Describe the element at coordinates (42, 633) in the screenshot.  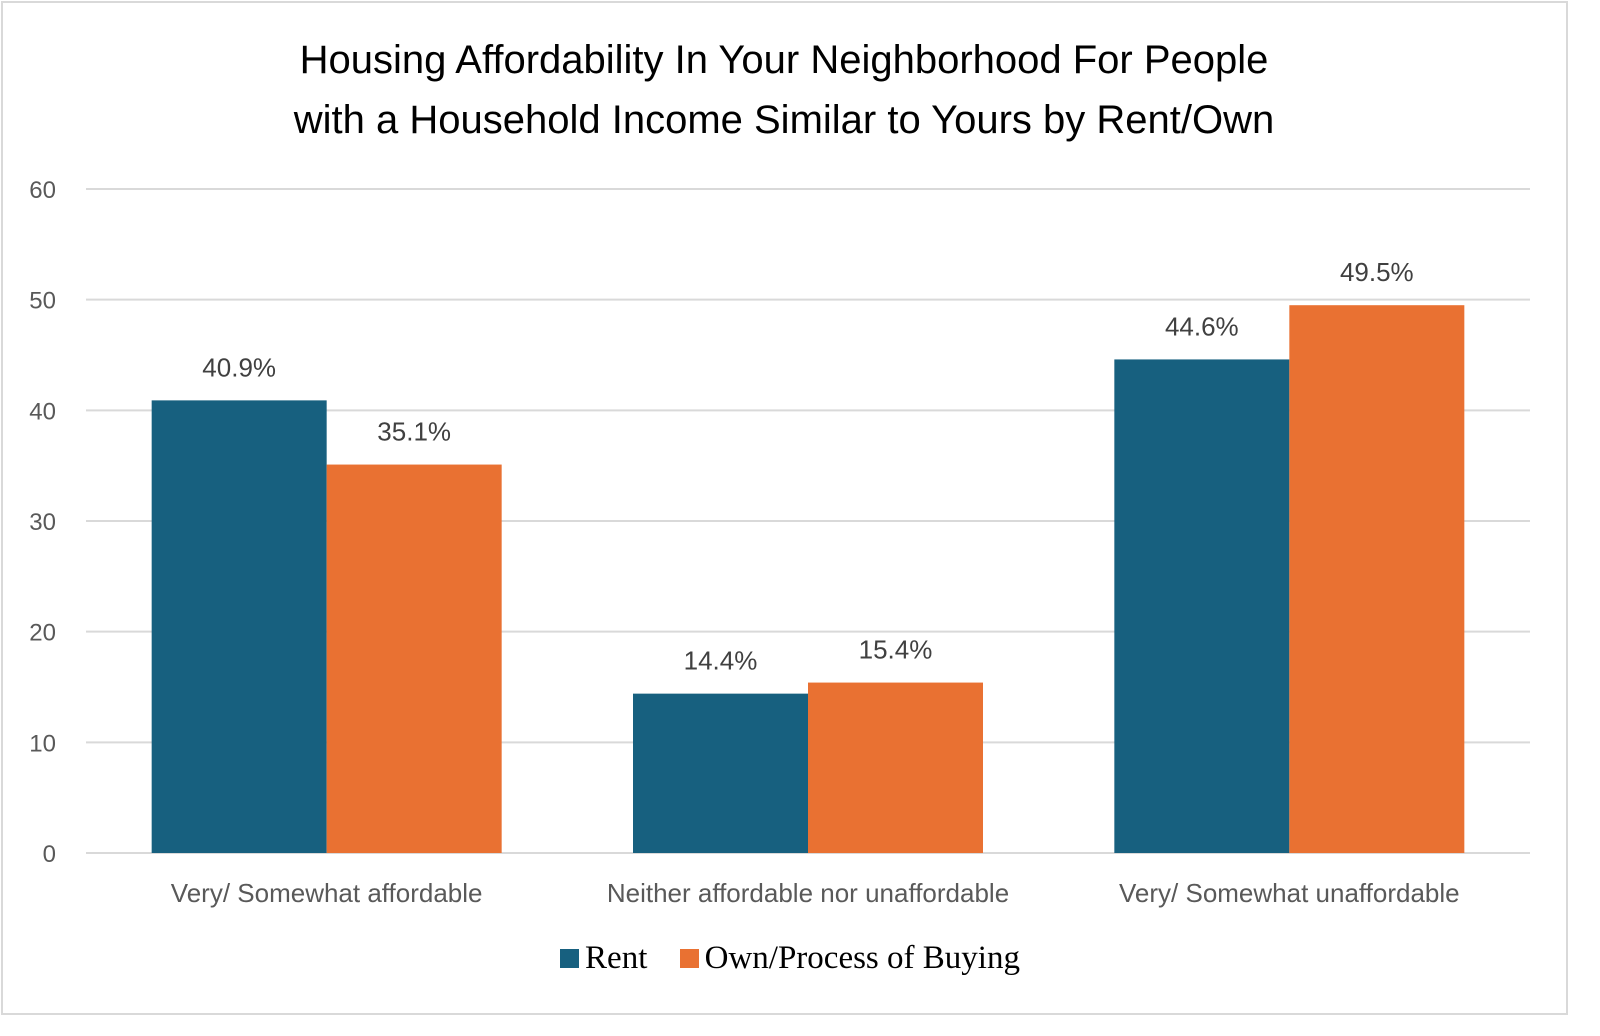
I see `y-tick-label: 20` at that location.